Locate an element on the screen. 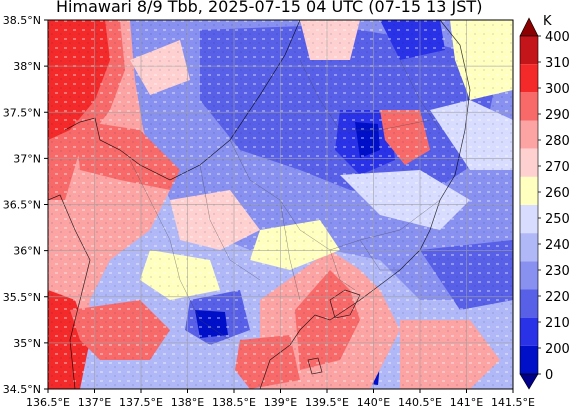  colorbar-tick-label: 210 is located at coordinates (557, 323).